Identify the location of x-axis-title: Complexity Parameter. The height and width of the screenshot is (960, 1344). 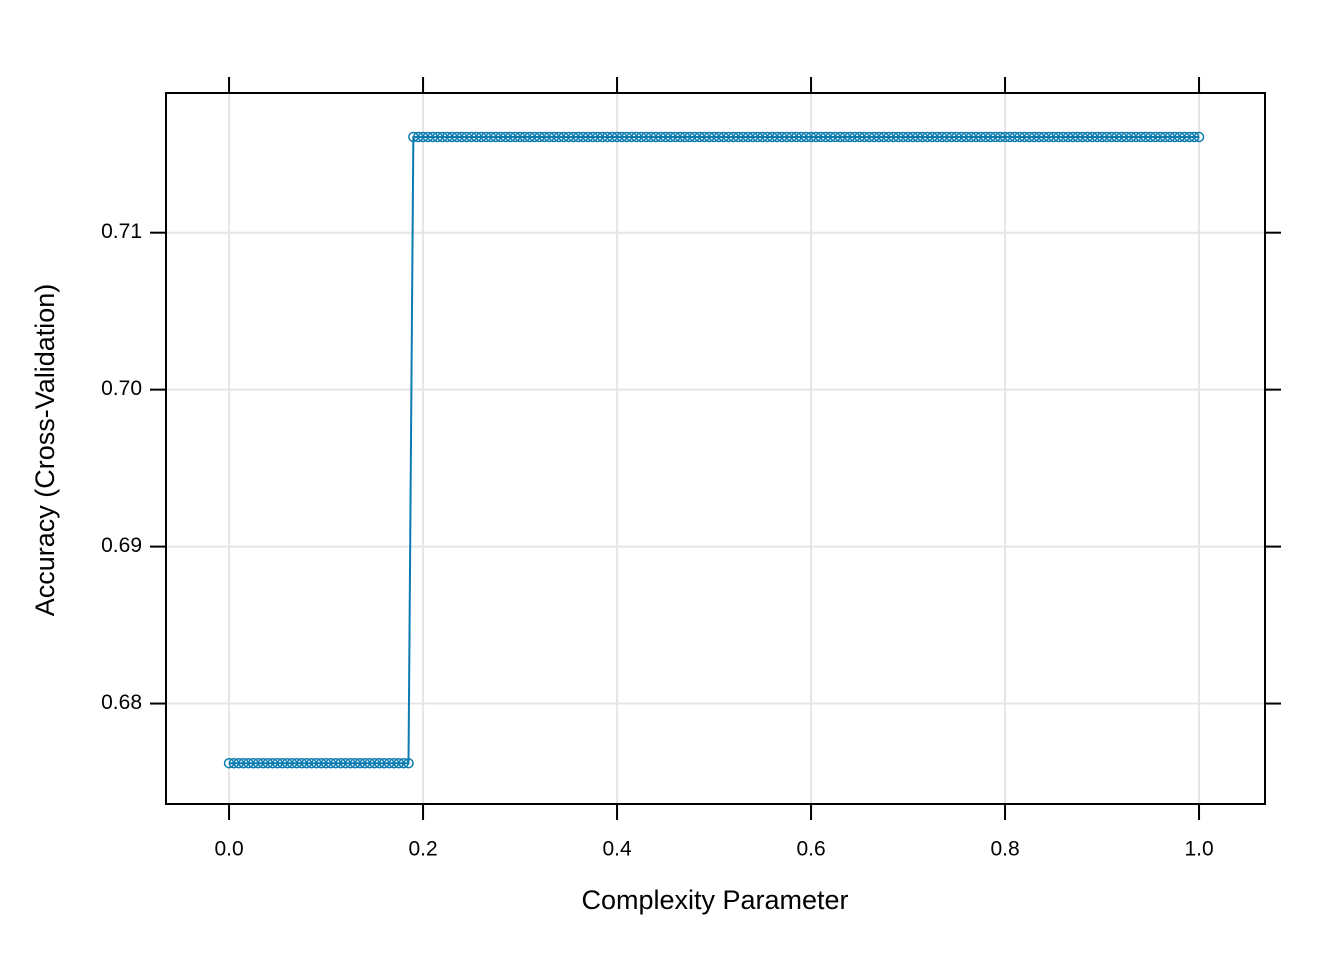
(714, 900).